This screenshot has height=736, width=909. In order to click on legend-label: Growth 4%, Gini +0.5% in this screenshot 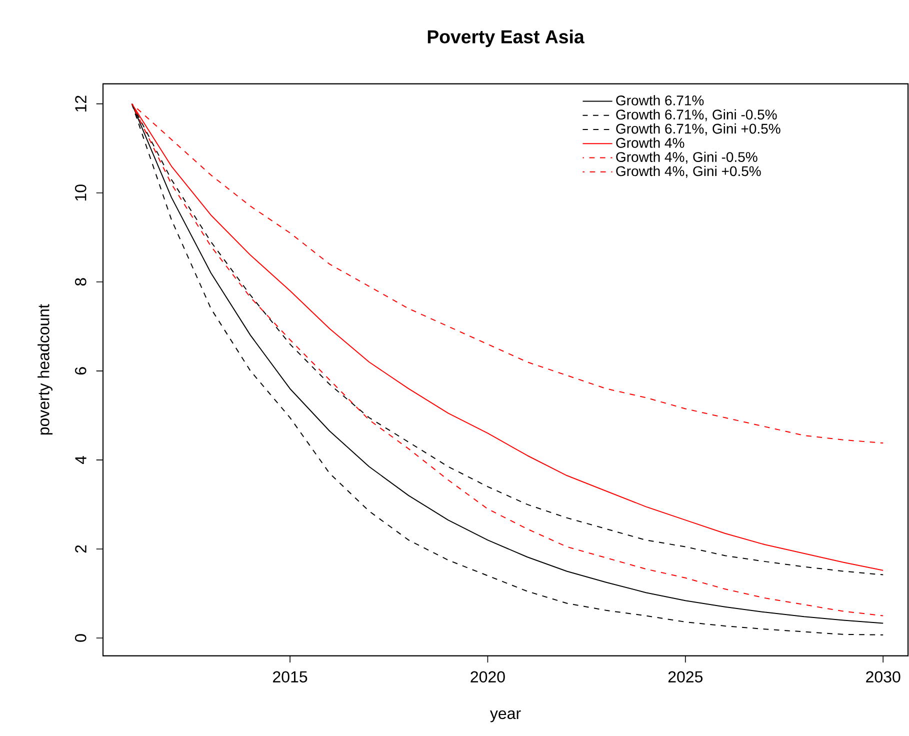, I will do `click(688, 172)`.